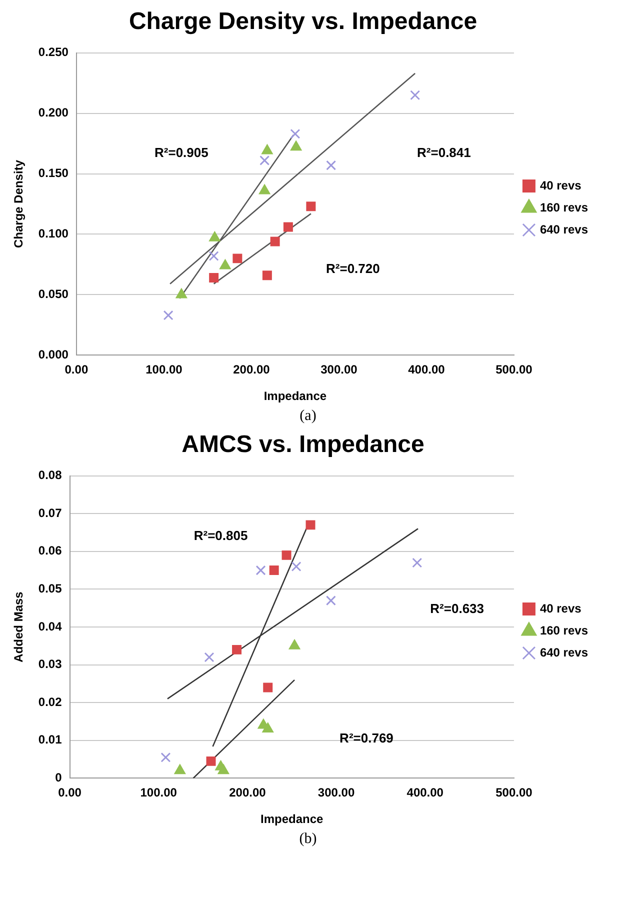 The width and height of the screenshot is (623, 909). What do you see at coordinates (53, 294) in the screenshot?
I see `y-tick-label: 0.050` at bounding box center [53, 294].